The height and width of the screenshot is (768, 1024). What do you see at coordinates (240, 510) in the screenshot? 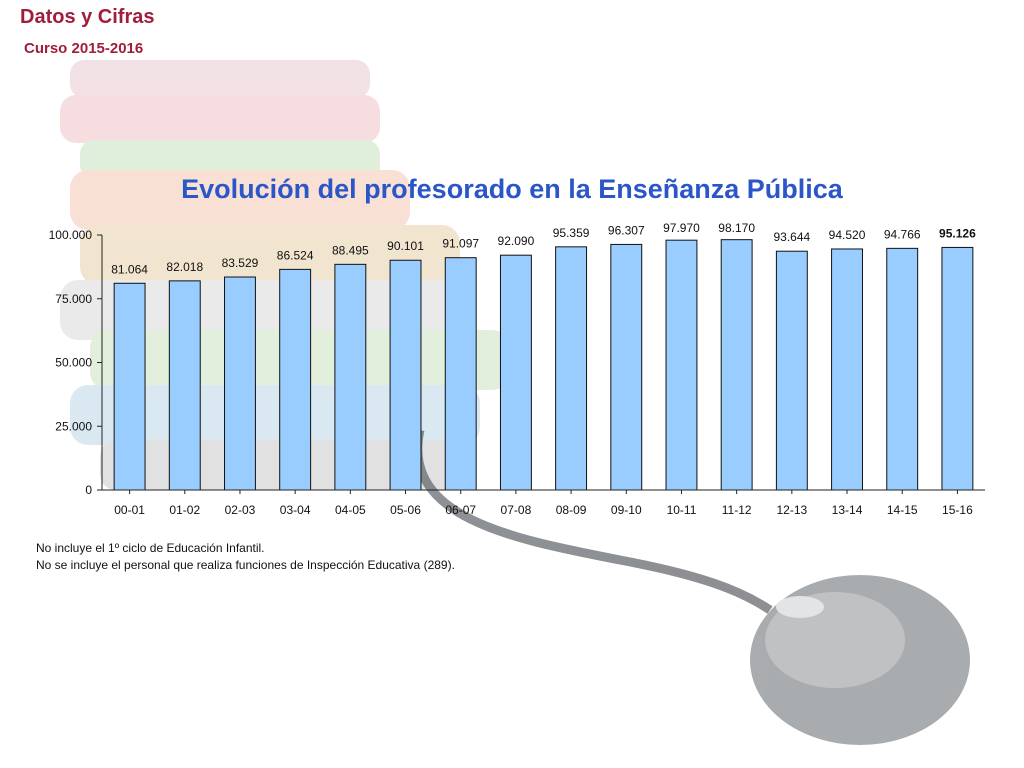
I see `x-tick-label: 02-03` at bounding box center [240, 510].